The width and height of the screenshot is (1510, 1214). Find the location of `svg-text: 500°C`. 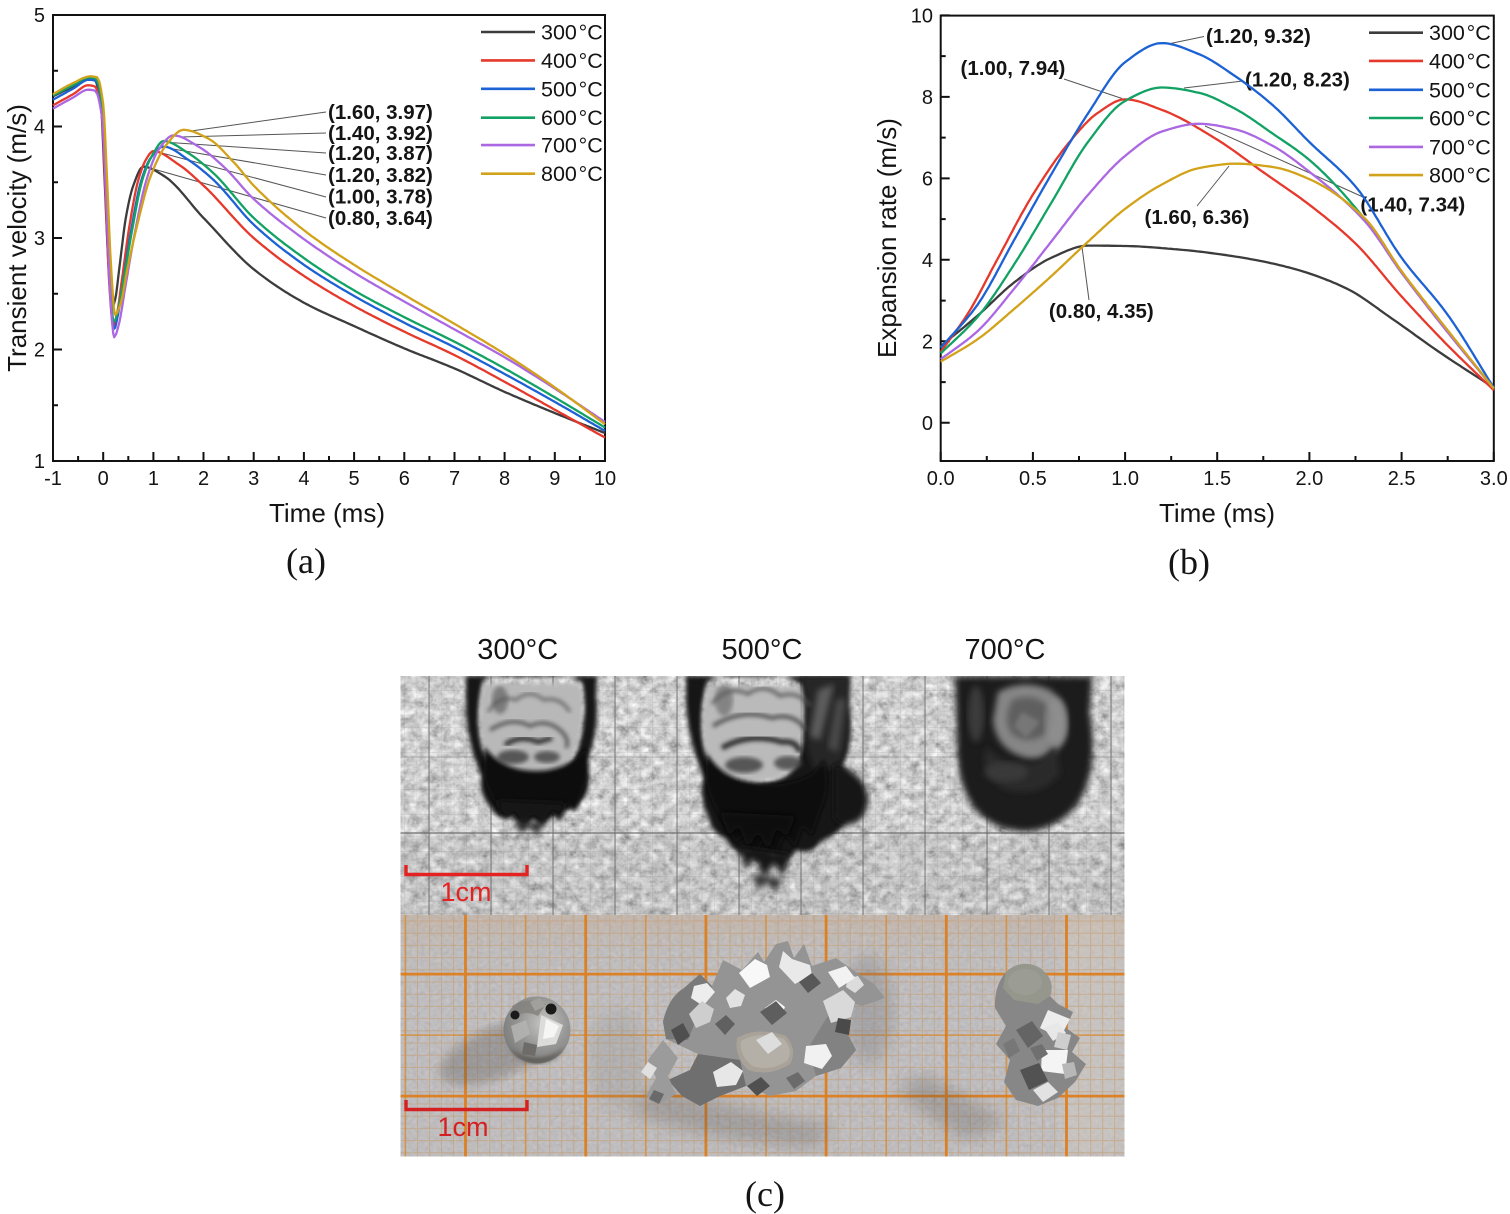

svg-text: 500°C is located at coordinates (762, 650).